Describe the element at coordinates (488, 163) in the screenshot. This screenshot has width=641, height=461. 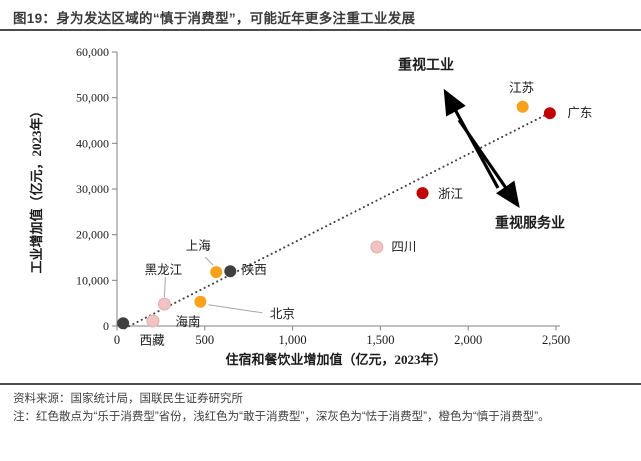
I see `annotation-arrow` at that location.